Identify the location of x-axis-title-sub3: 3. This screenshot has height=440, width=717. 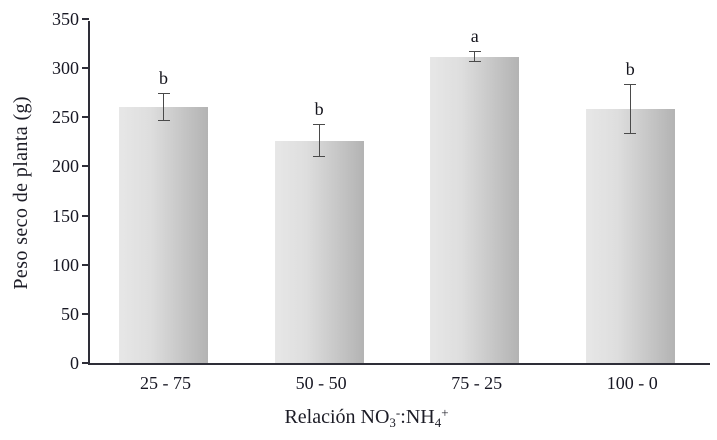
(392, 422).